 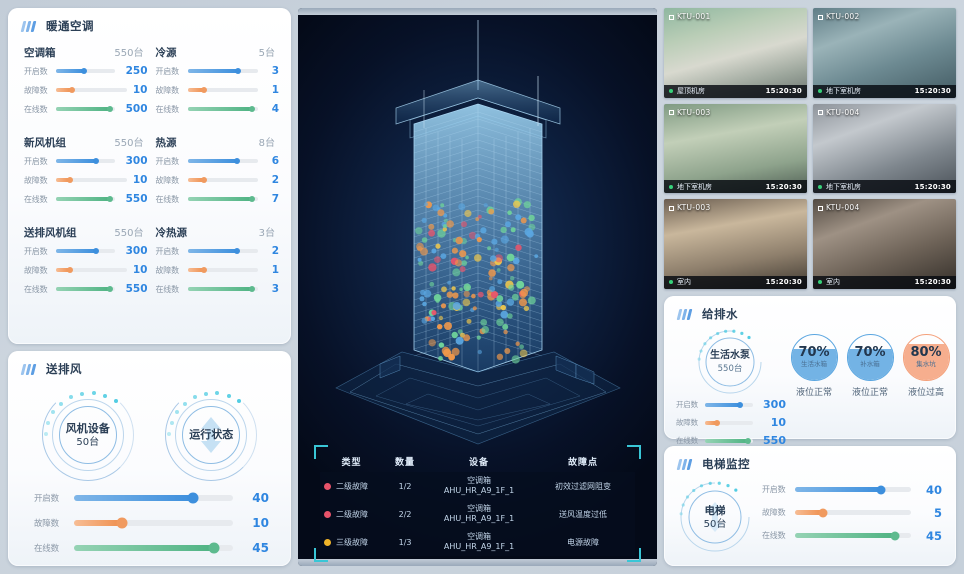 I want to click on slider-row: 在线数 4, so click(x=218, y=109).